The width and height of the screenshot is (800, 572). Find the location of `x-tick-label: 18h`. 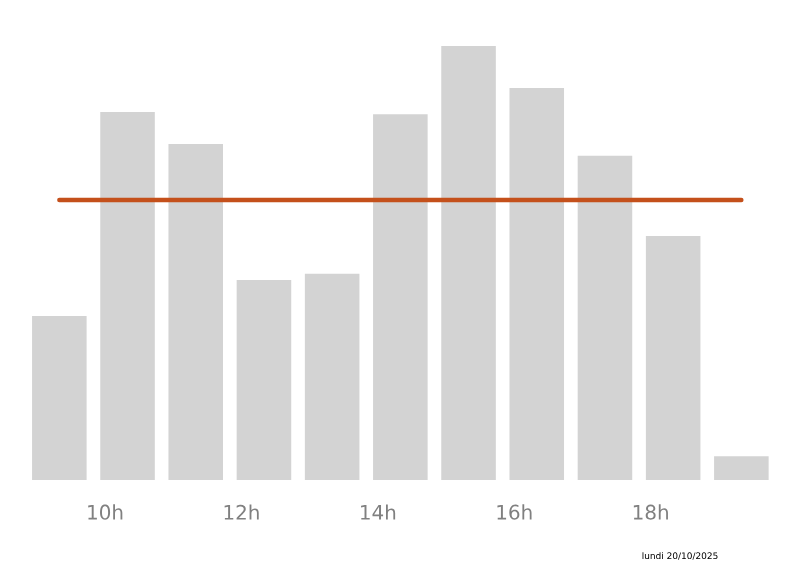

x-tick-label: 18h is located at coordinates (650, 512).